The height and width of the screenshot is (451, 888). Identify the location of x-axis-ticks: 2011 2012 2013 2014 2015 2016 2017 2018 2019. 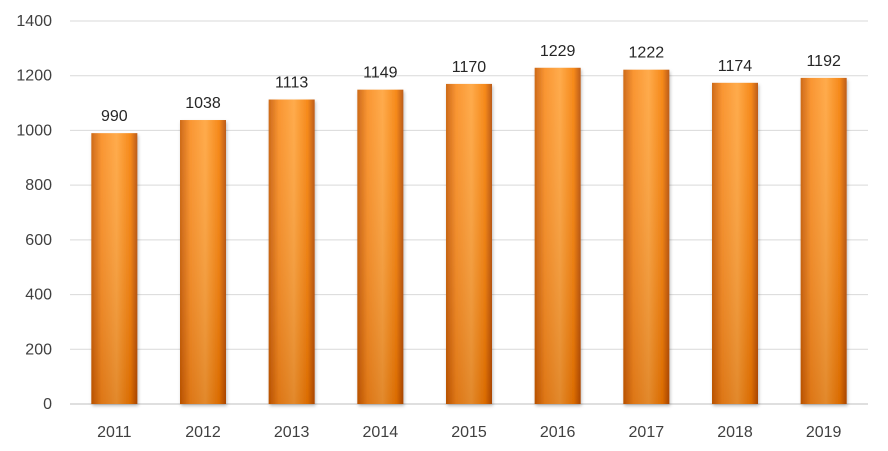
(469, 432).